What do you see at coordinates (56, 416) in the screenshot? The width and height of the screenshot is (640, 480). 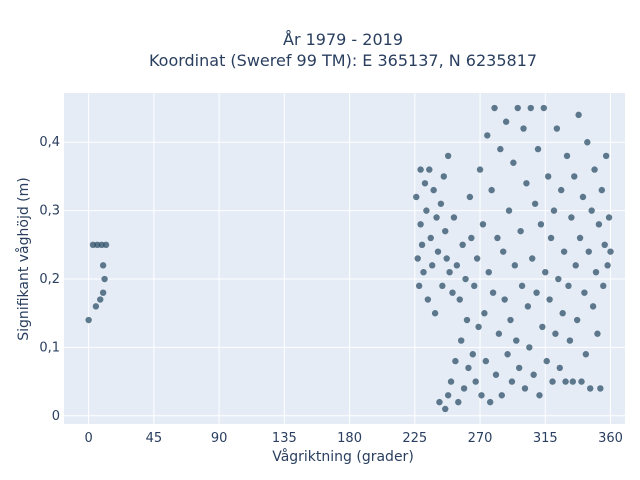 I see `y-tick-label: 0` at bounding box center [56, 416].